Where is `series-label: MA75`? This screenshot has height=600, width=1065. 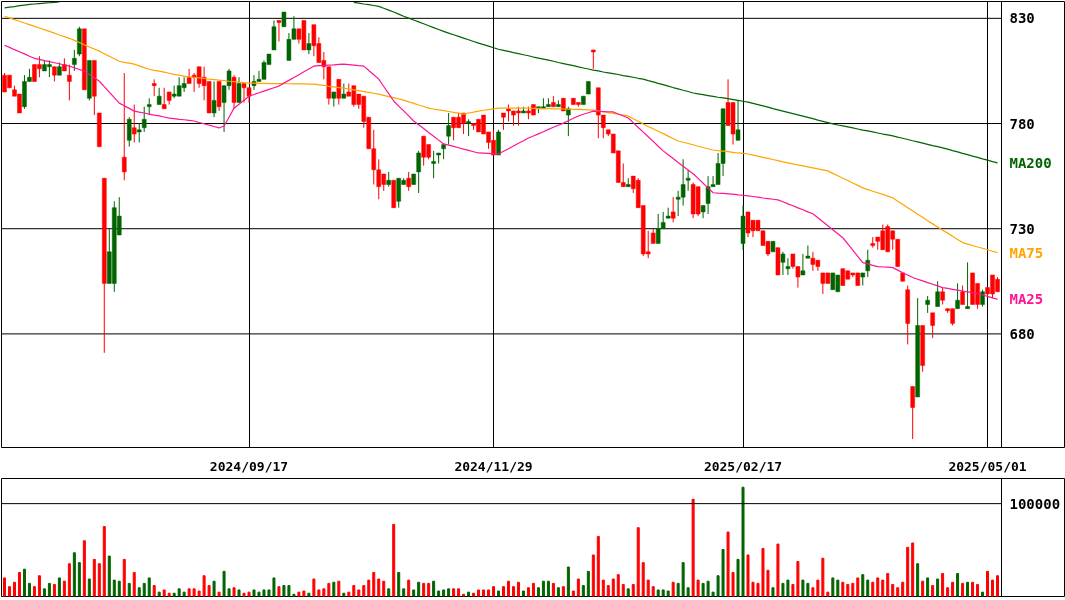
series-label: MA75 is located at coordinates (1026, 252).